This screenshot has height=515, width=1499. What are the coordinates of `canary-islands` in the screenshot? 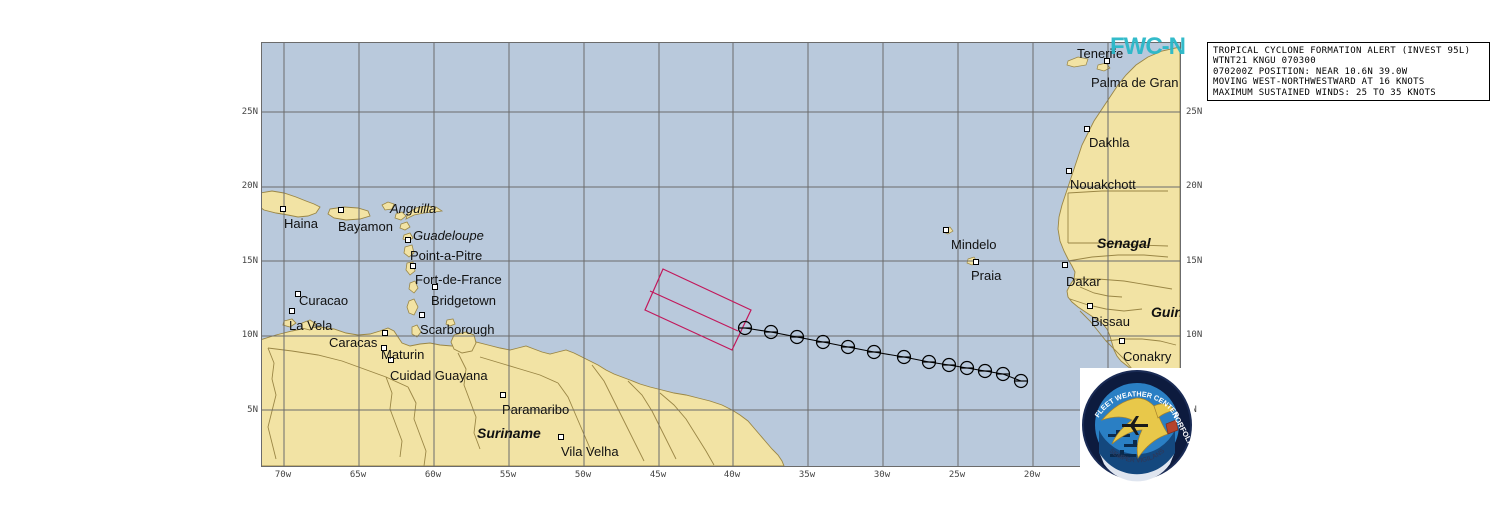 It's located at (1088, 64).